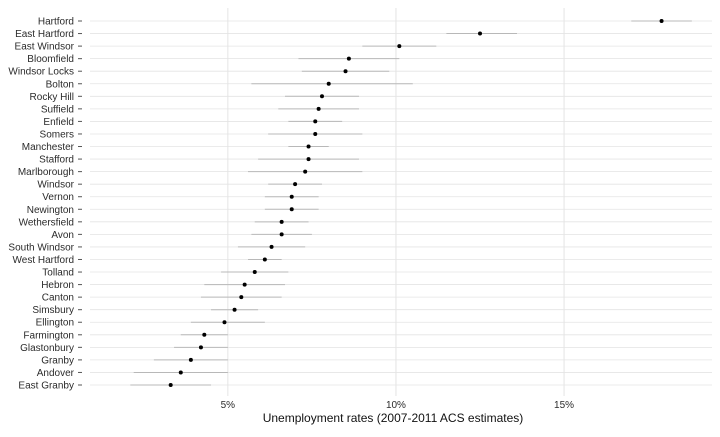 The height and width of the screenshot is (437, 720). What do you see at coordinates (57, 360) in the screenshot?
I see `category-label: Granby` at bounding box center [57, 360].